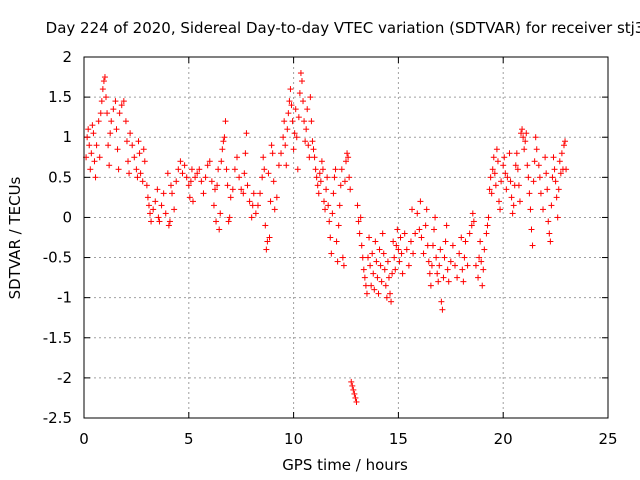 This screenshot has height=480, width=640. I want to click on y-tick-label: 2, so click(67, 57).